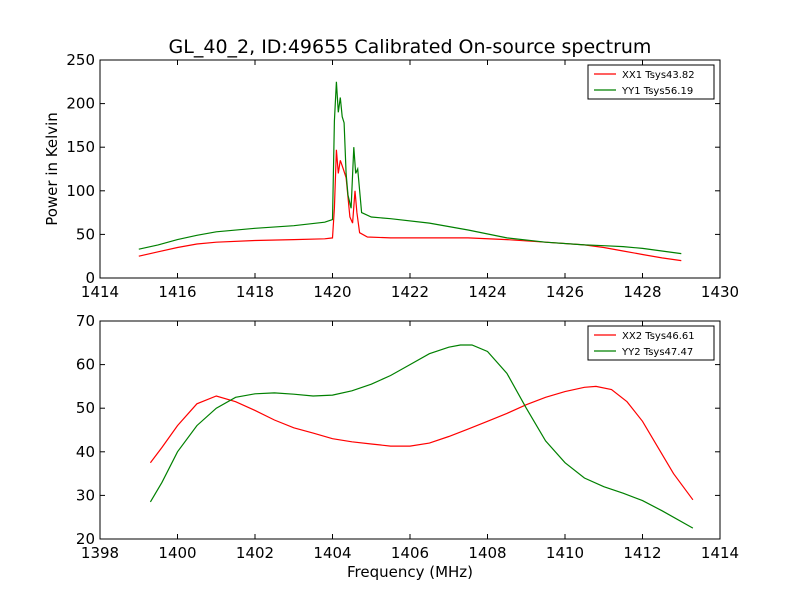  I want to click on bottom-legend-label-1: YY2 Tsys47.47, so click(657, 352).